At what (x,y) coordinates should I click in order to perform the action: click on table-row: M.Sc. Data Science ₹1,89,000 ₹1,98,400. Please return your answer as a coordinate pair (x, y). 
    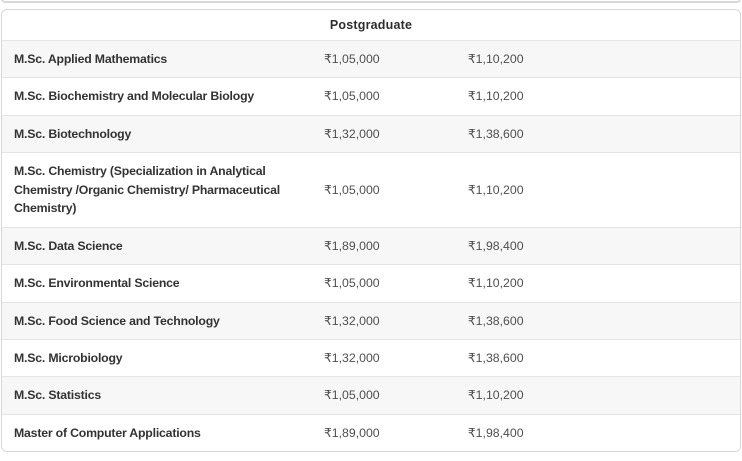
    Looking at the image, I should click on (371, 246).